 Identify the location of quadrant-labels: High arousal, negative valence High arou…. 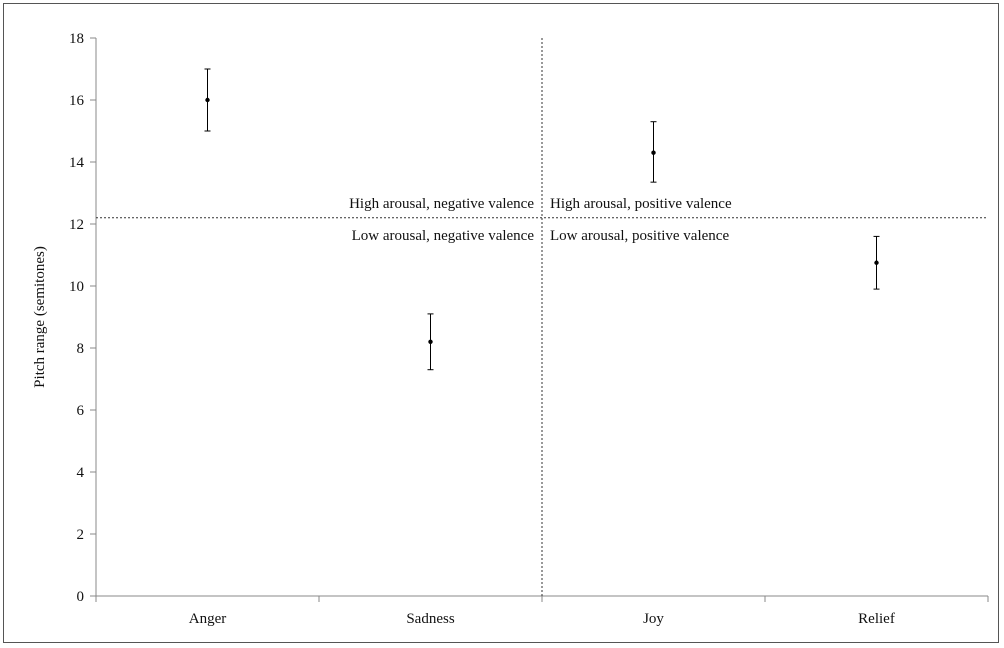
(540, 220).